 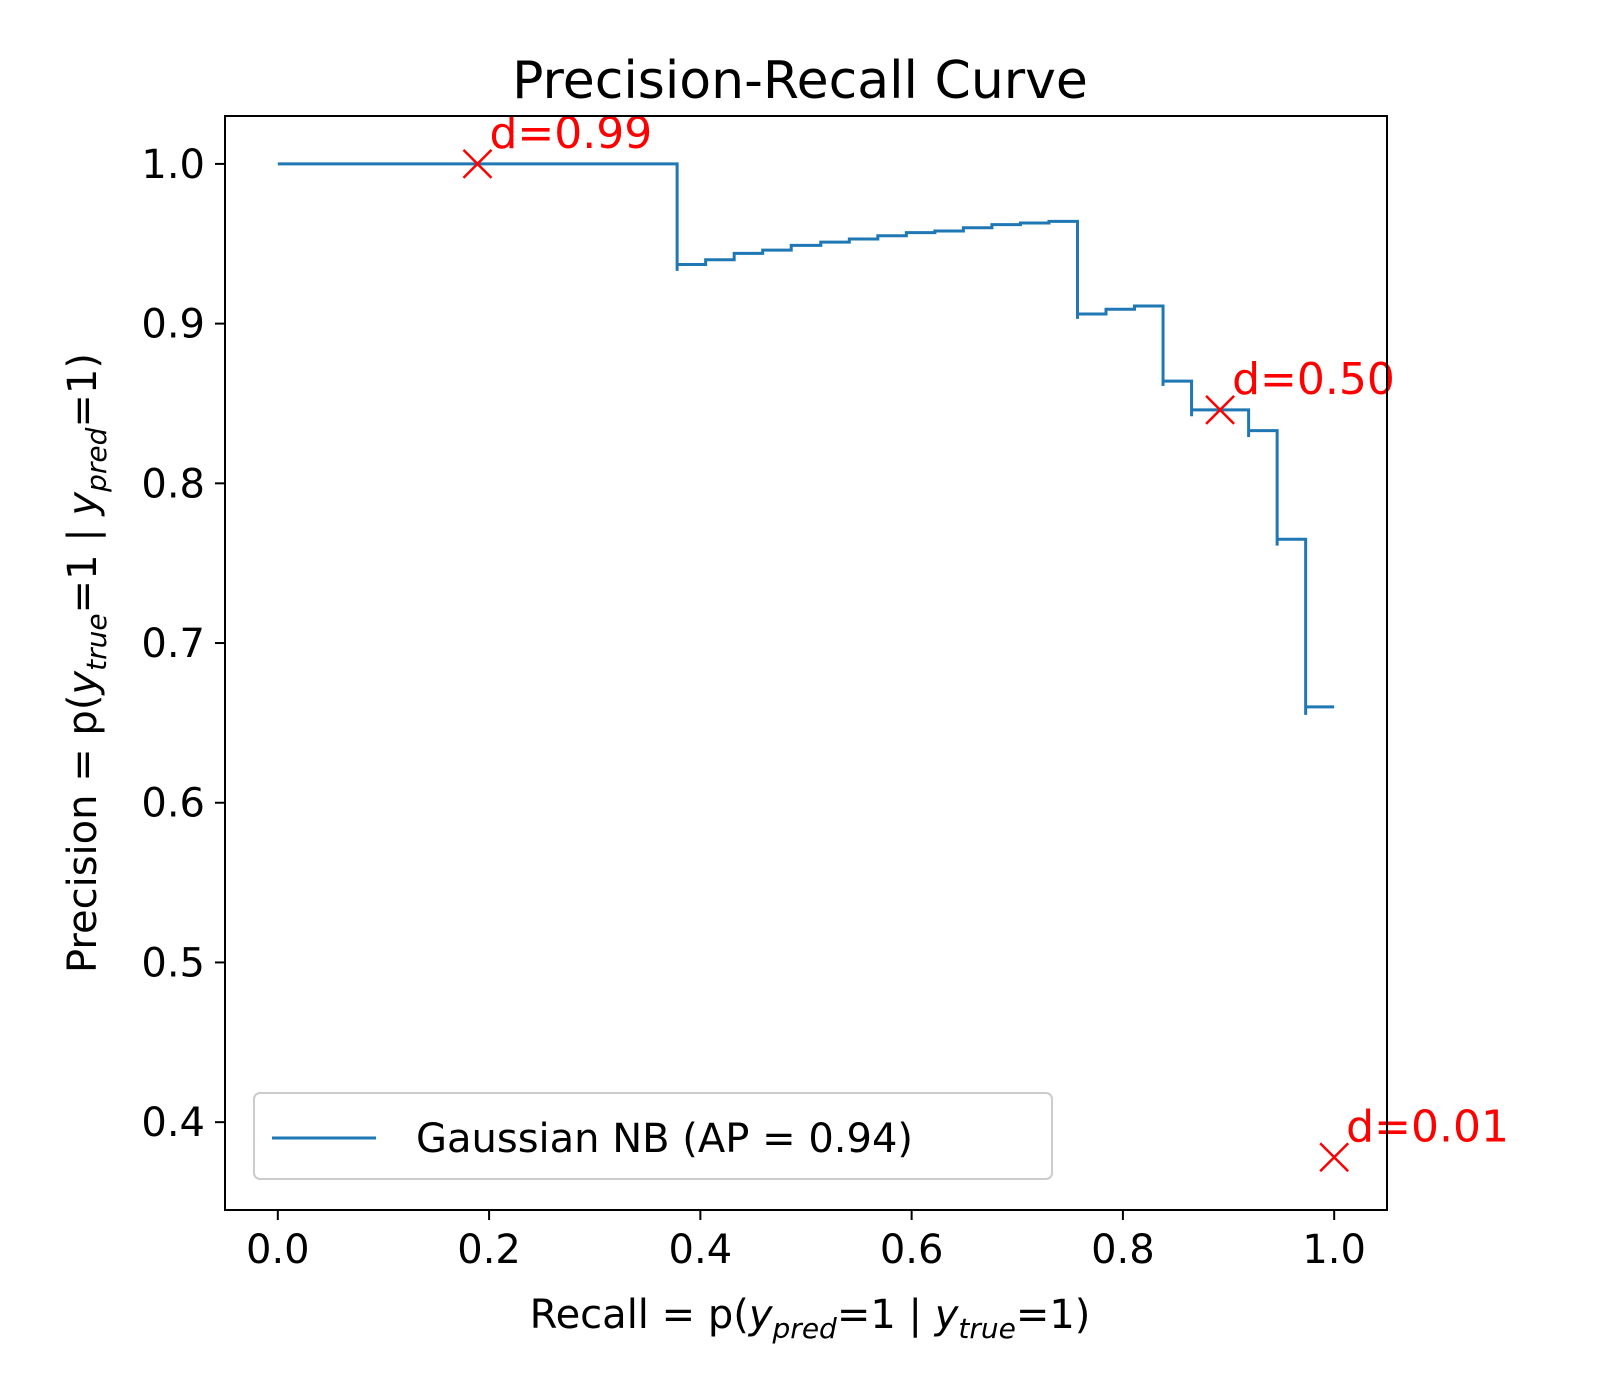 What do you see at coordinates (489, 1250) in the screenshot?
I see `x-tick-label-1: 0.2` at bounding box center [489, 1250].